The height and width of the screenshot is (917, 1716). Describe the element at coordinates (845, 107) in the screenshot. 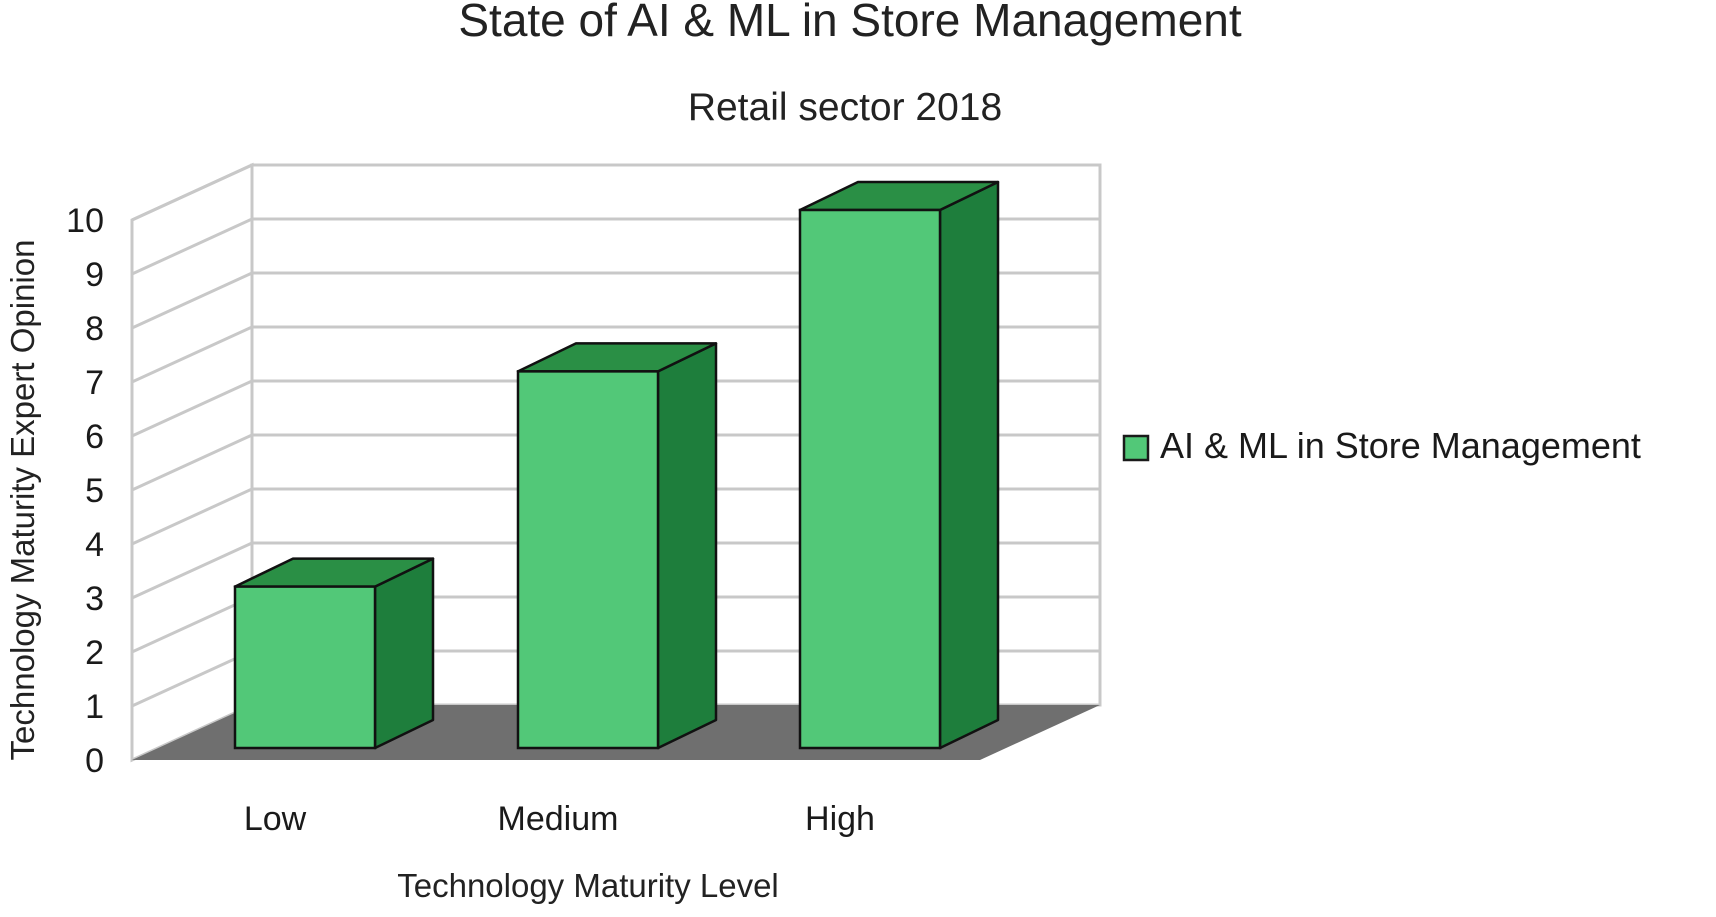

I see `chart-subtitle: Retail sector 2018` at that location.